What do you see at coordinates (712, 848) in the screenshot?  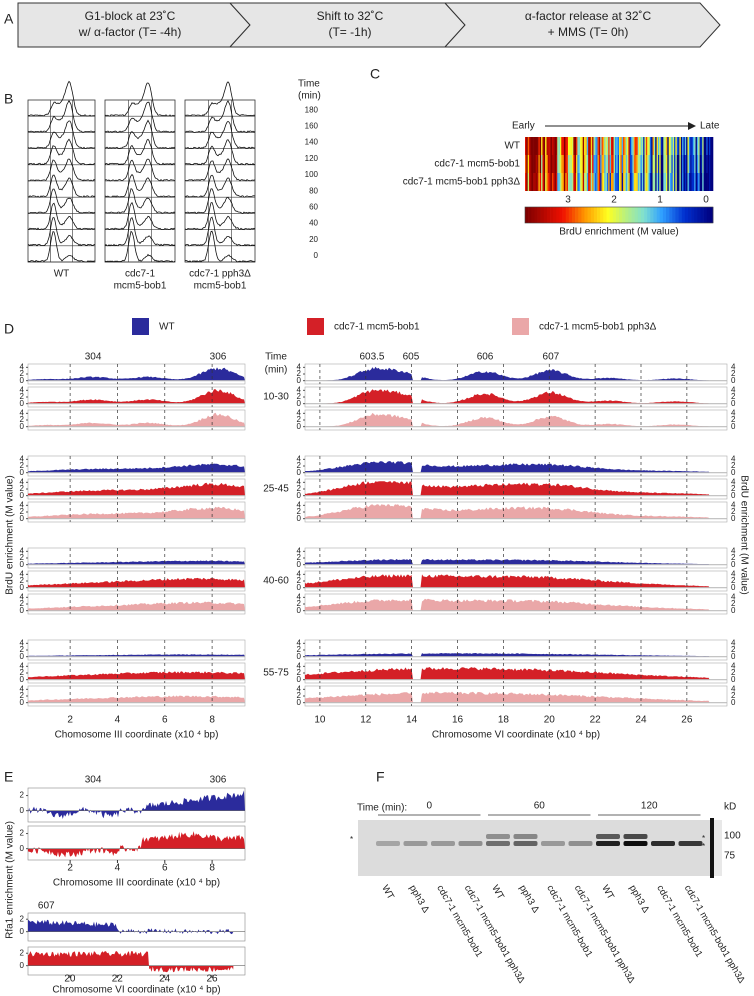 I see `blot-divider` at bounding box center [712, 848].